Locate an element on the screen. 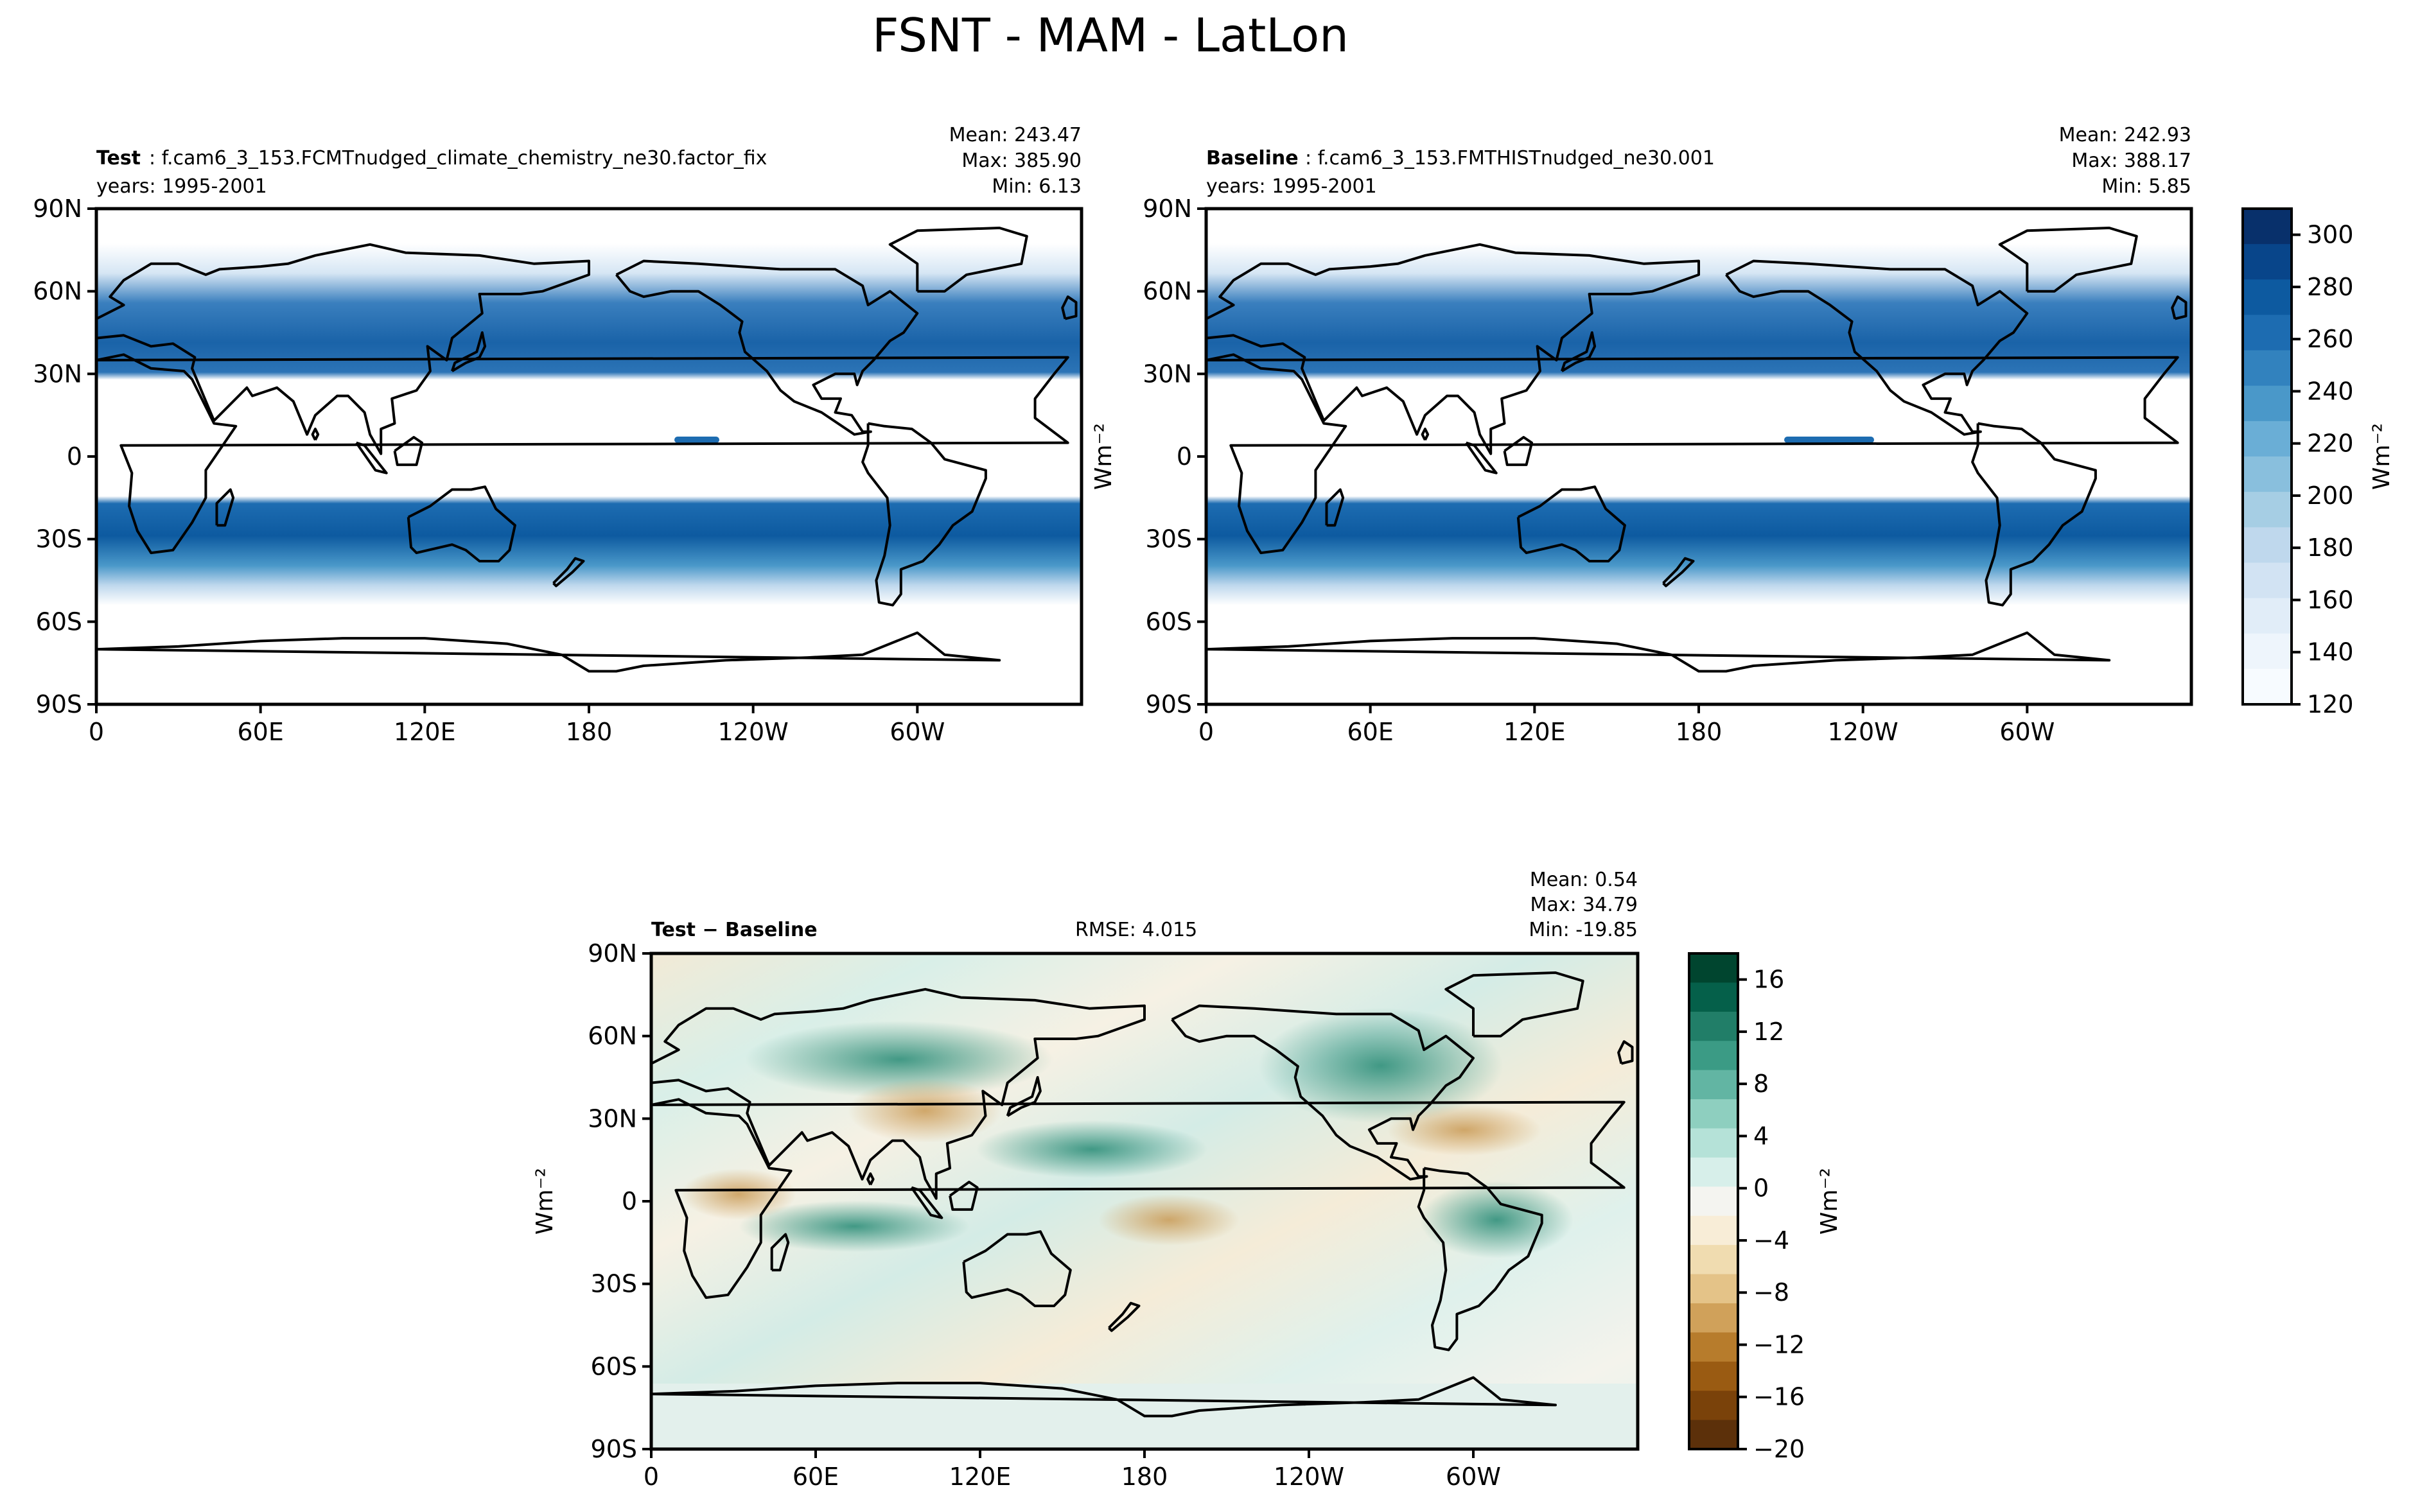 The width and height of the screenshot is (2411, 1512). y-tick-label: 60S is located at coordinates (59, 621).